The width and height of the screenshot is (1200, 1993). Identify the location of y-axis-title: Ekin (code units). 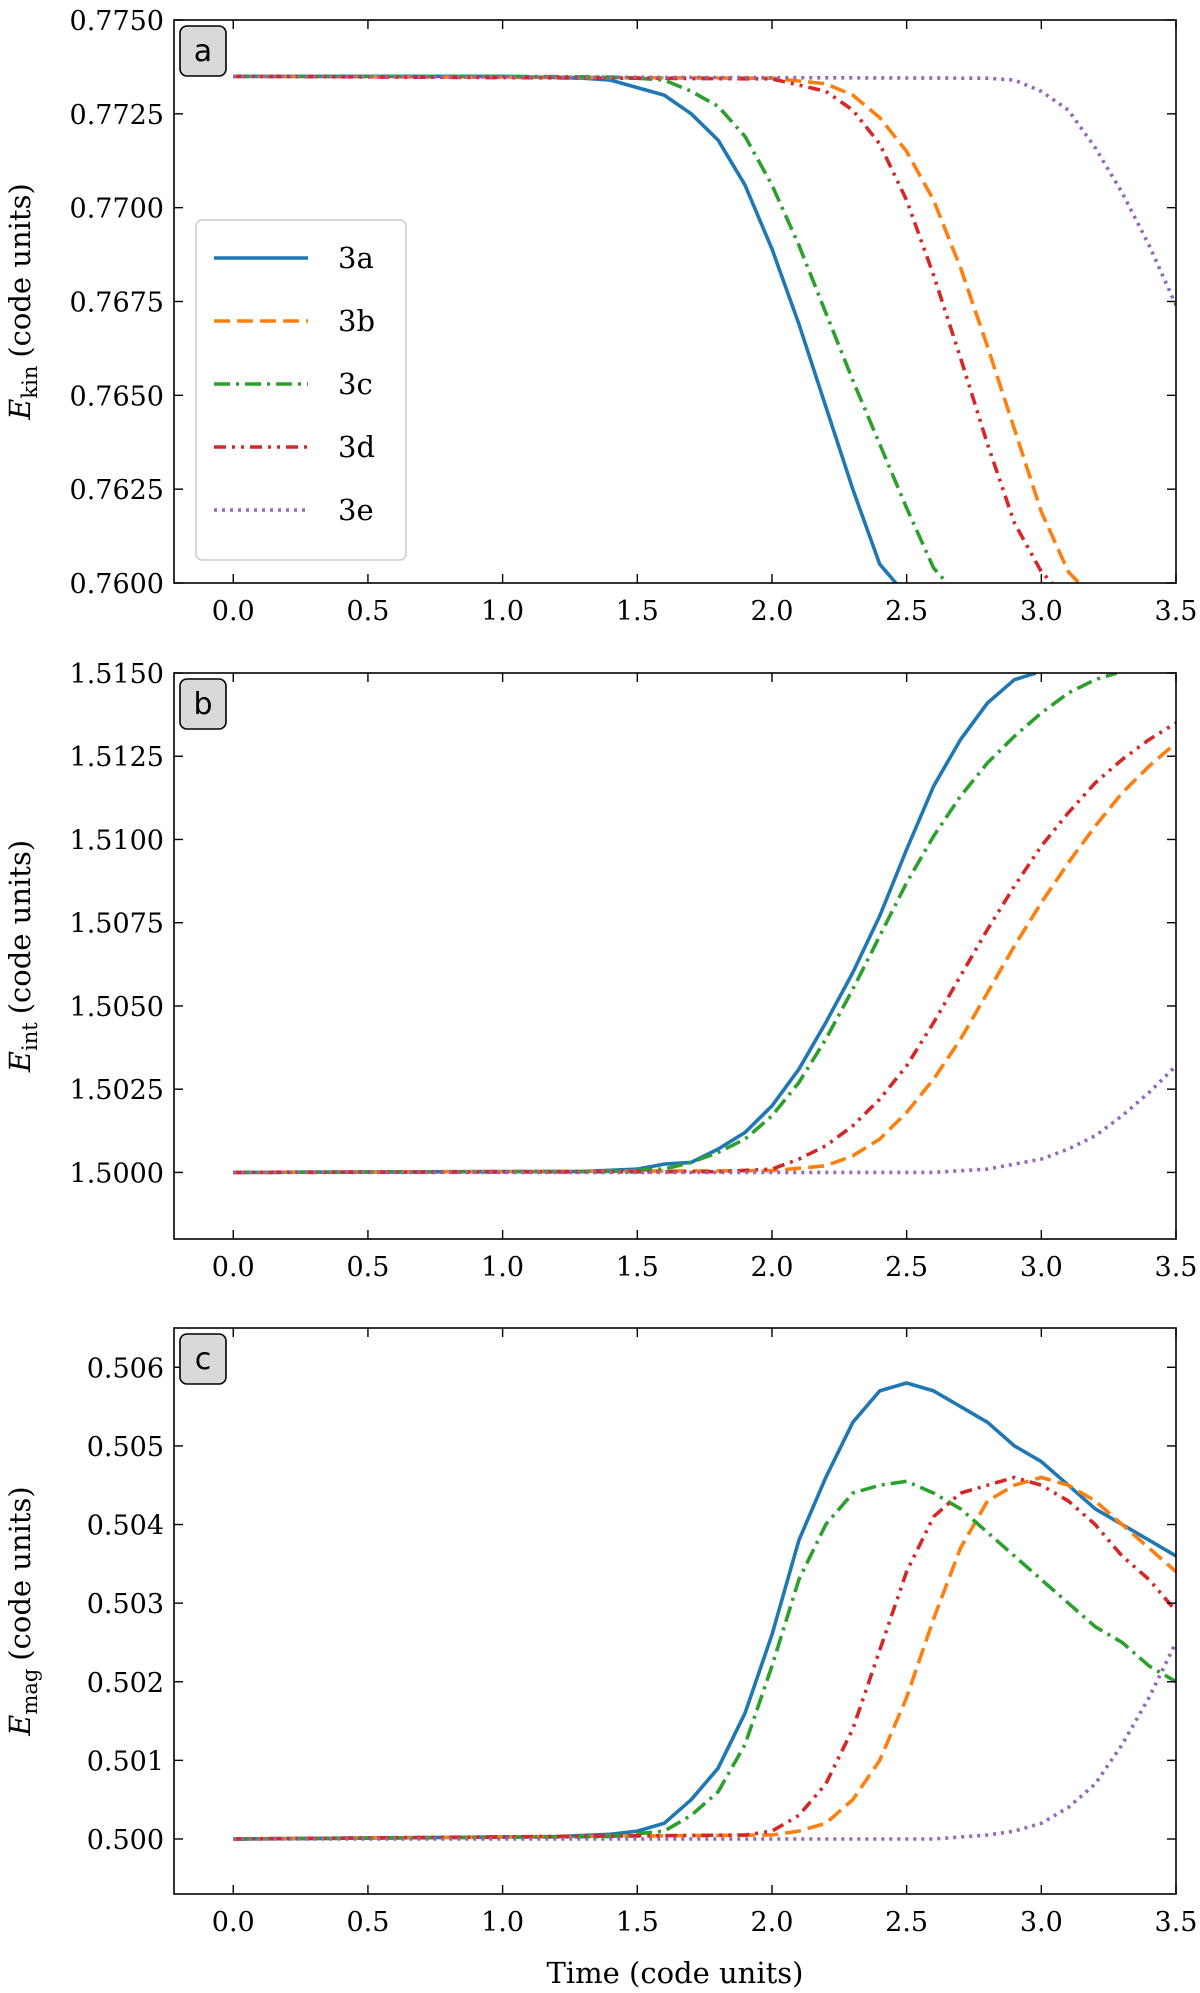
(22, 302).